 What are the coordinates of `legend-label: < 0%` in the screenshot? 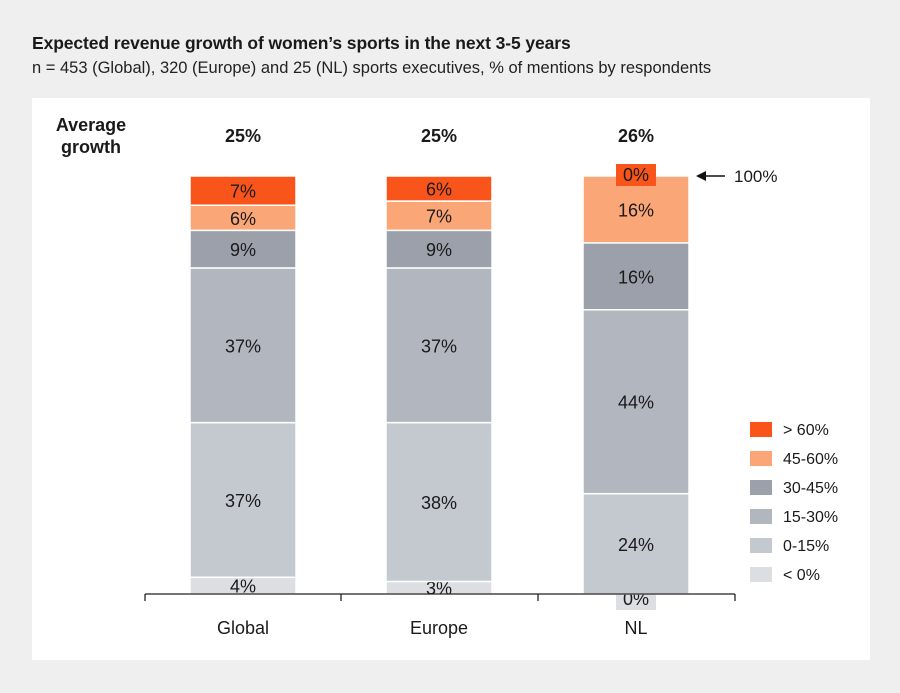 It's located at (801, 575).